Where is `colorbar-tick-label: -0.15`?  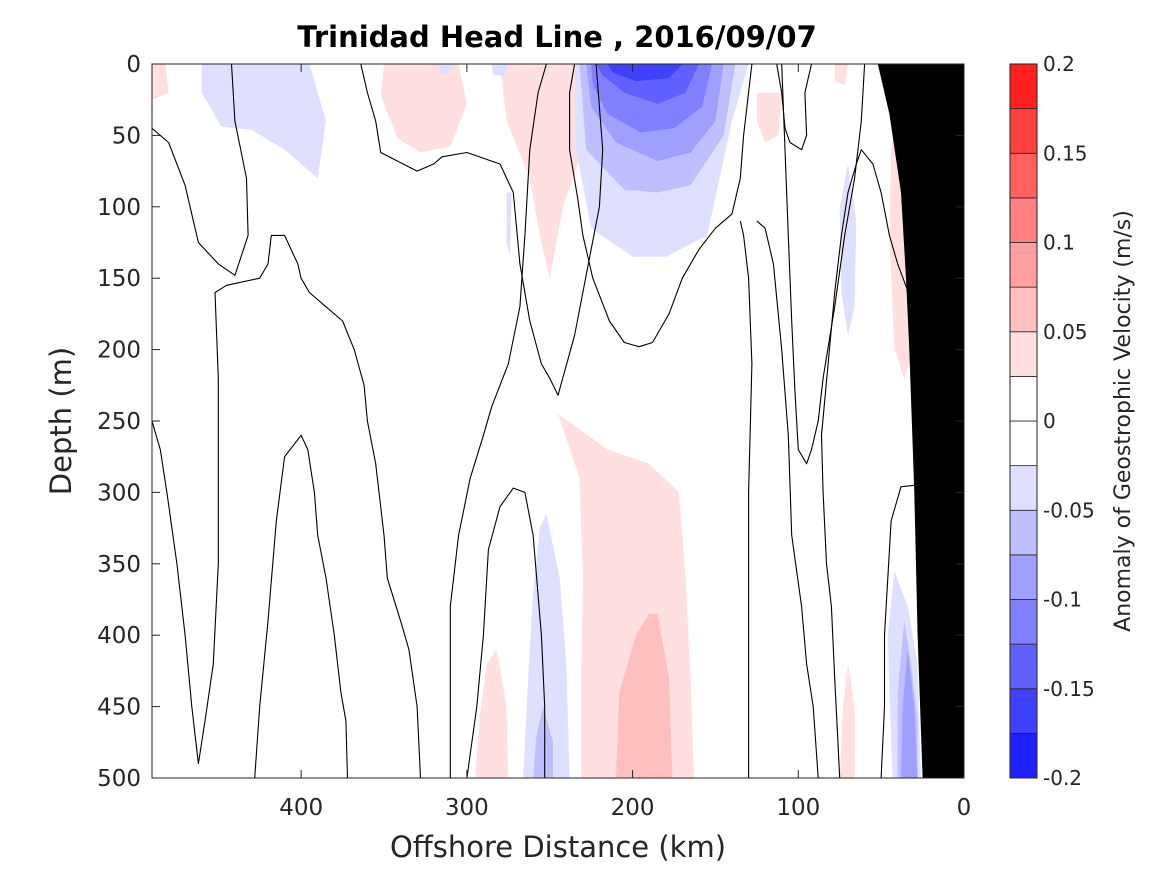 colorbar-tick-label: -0.15 is located at coordinates (1069, 689).